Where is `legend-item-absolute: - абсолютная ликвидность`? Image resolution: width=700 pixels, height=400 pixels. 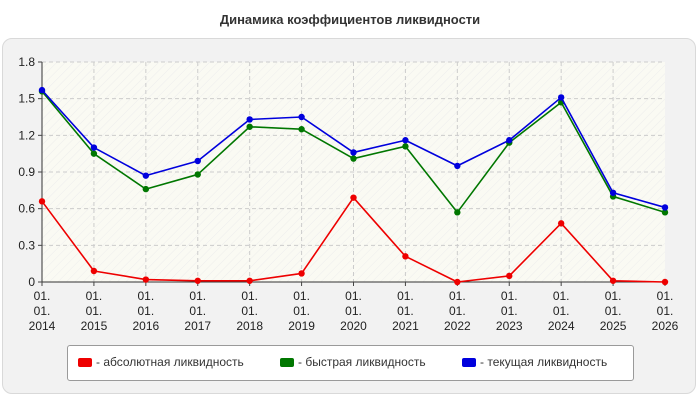
legend-item-absolute: - абсолютная ликвидность is located at coordinates (161, 362).